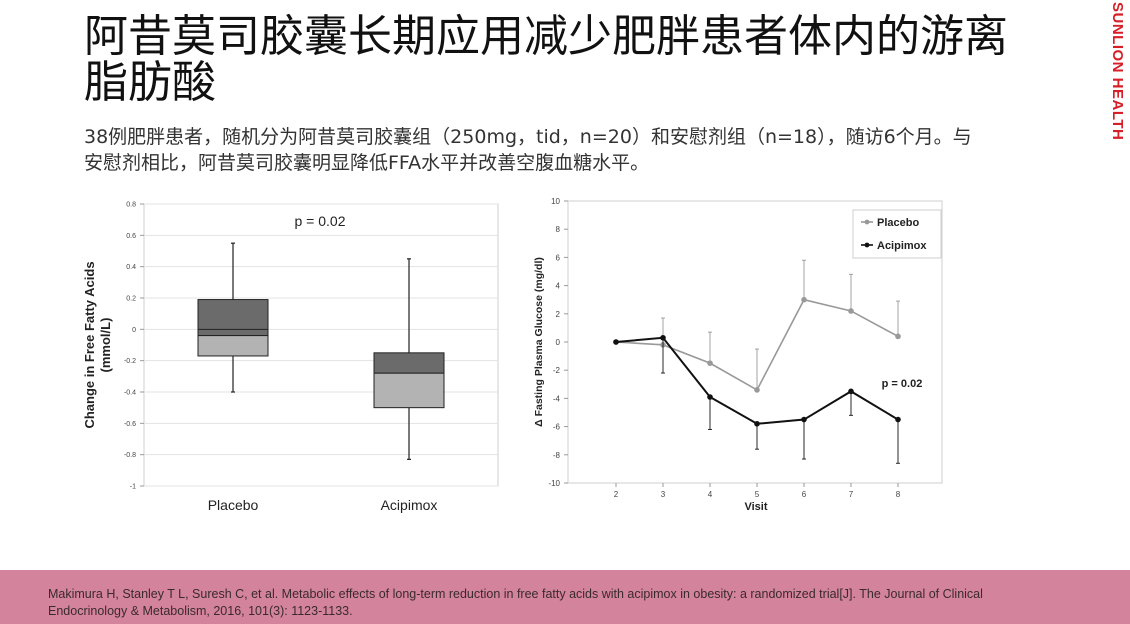 The width and height of the screenshot is (1130, 624). What do you see at coordinates (558, 257) in the screenshot?
I see `y-tick-label: 6` at bounding box center [558, 257].